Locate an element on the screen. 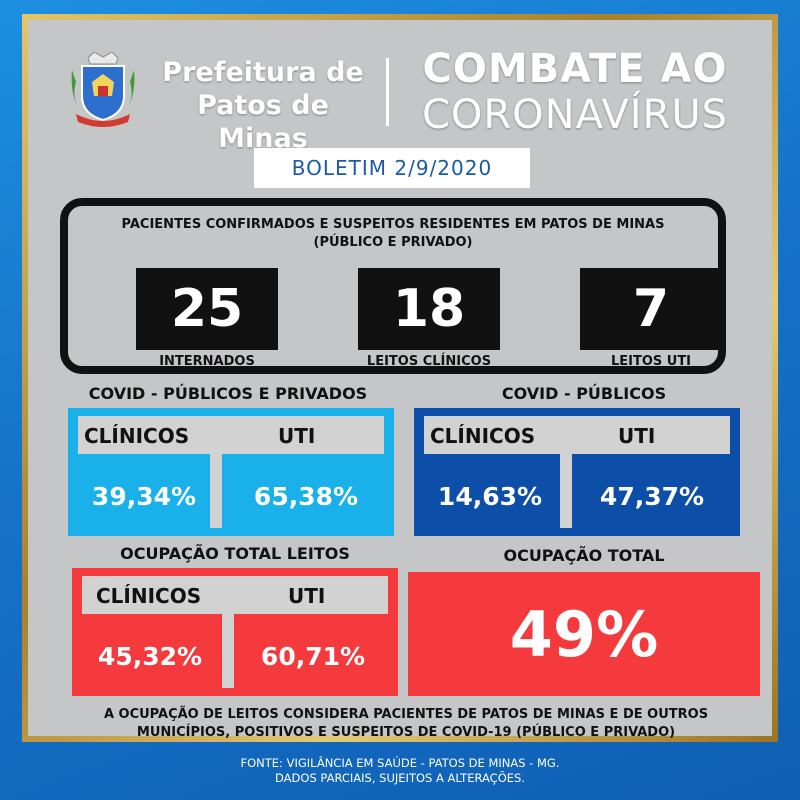  combate-line2: CORONAVÍRUS is located at coordinates (575, 115).